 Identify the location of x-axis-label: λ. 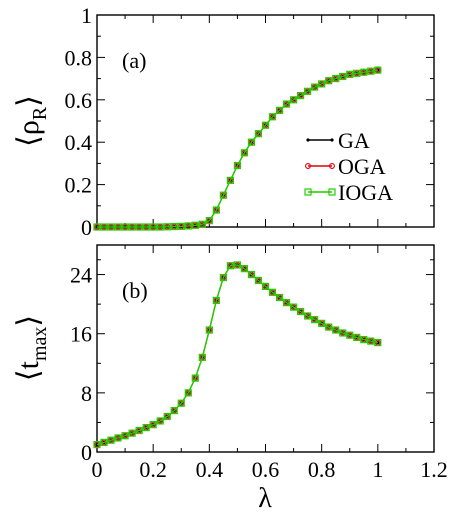
(265, 497).